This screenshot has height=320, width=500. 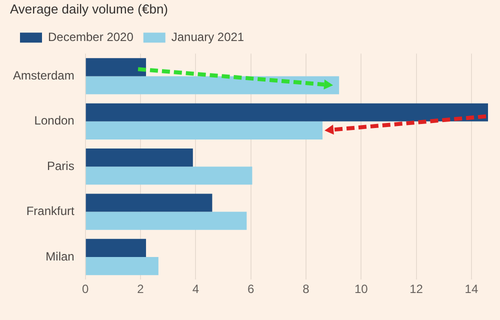 I want to click on x-tick-label: 8, so click(x=306, y=289).